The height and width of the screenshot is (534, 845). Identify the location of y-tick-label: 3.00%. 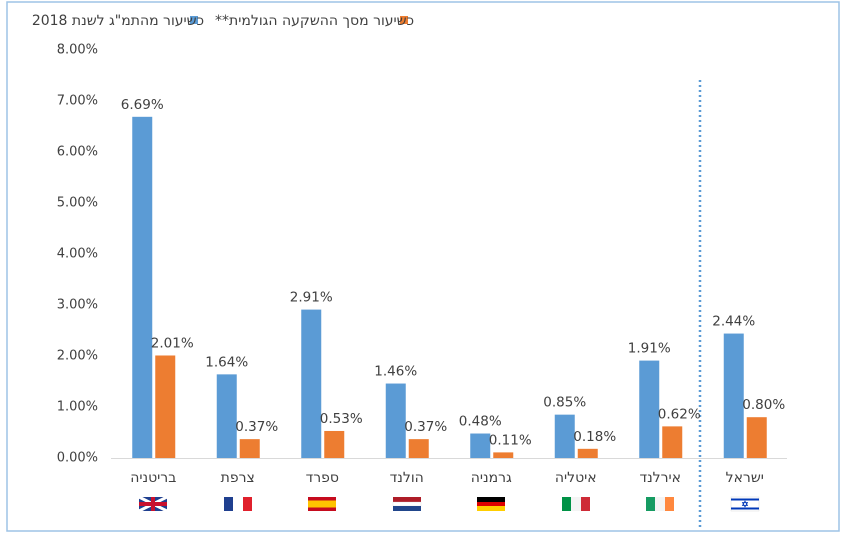
(77, 305).